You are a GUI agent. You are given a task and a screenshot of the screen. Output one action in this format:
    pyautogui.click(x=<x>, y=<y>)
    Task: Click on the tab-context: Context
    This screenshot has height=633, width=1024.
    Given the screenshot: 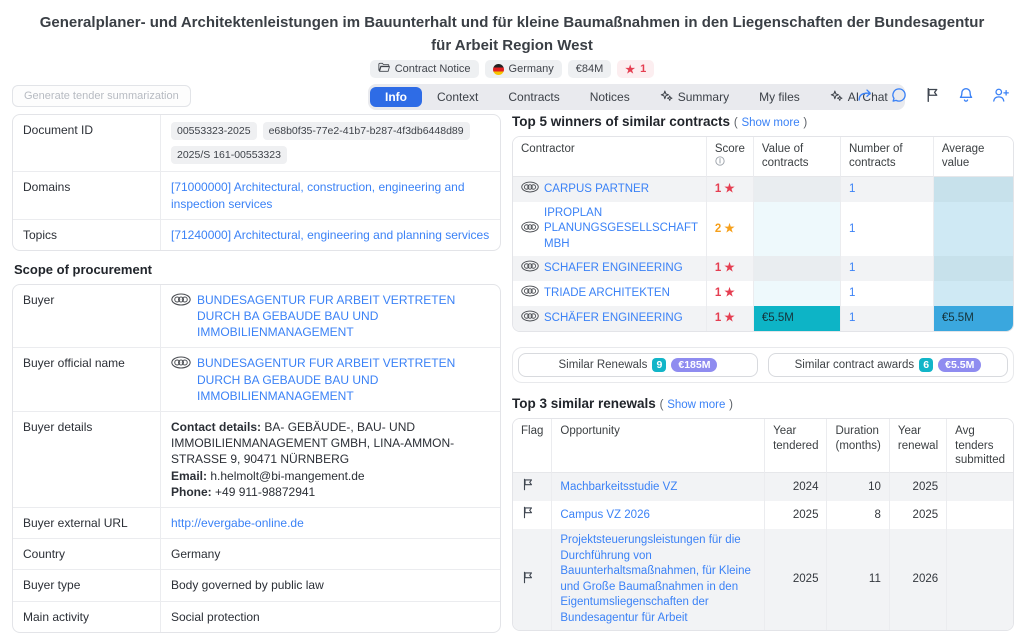 What is the action you would take?
    pyautogui.click(x=458, y=97)
    